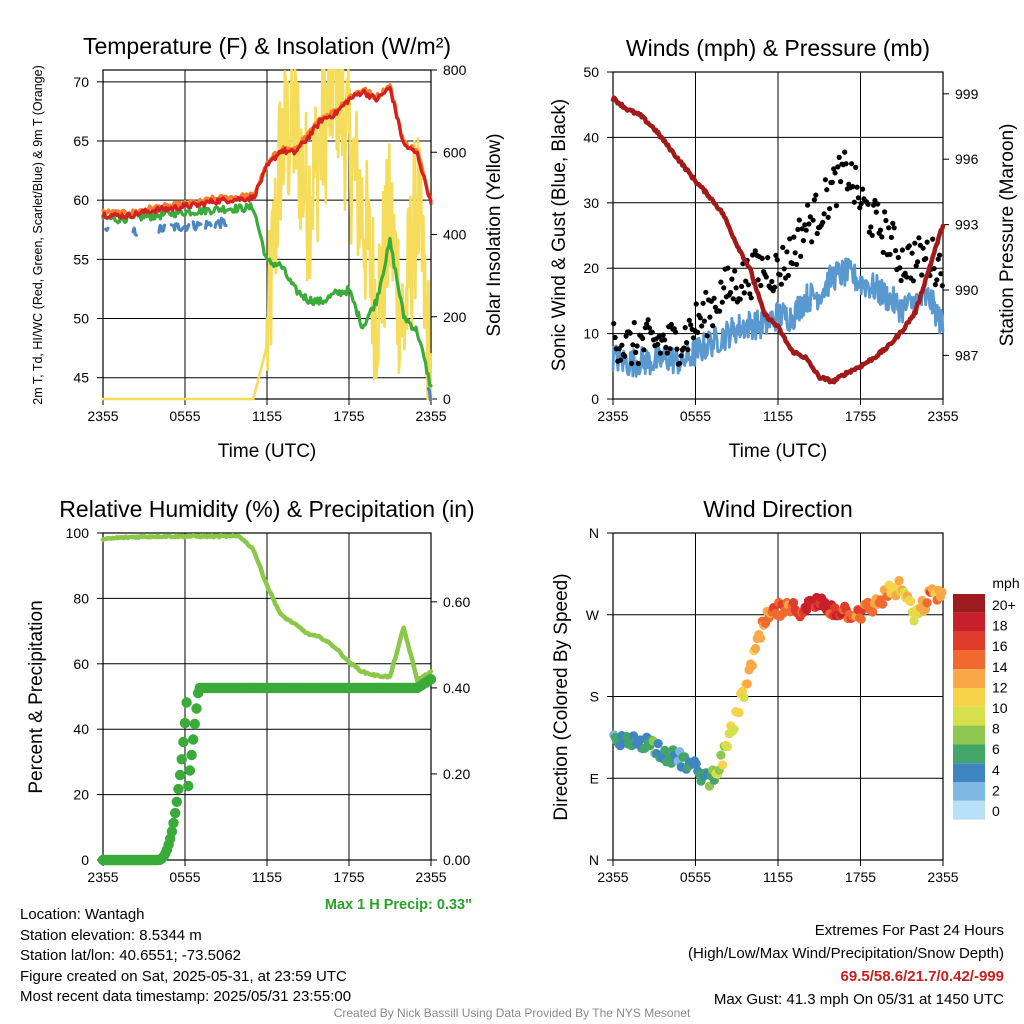 The image size is (1024, 1024). What do you see at coordinates (996, 790) in the screenshot?
I see `legend-label: 2` at bounding box center [996, 790].